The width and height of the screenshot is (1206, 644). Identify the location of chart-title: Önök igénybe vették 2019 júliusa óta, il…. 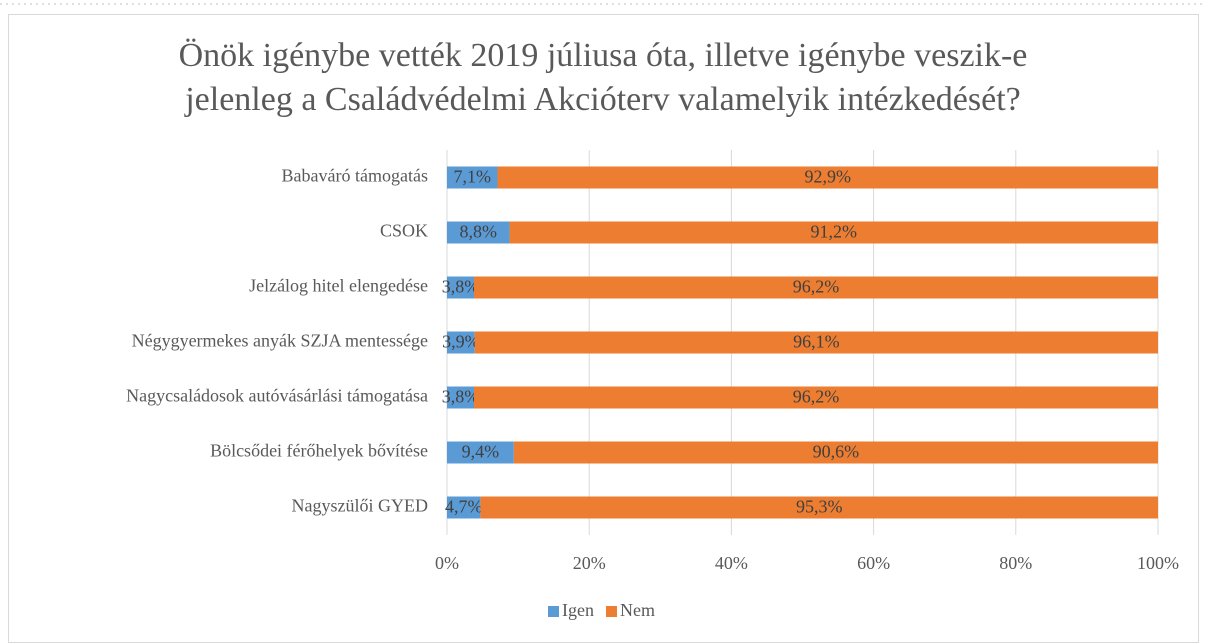
(603, 55).